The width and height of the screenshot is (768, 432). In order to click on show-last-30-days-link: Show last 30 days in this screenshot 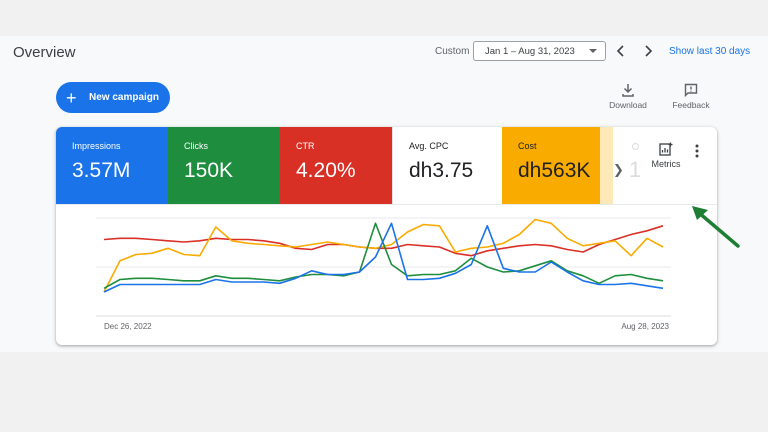, I will do `click(710, 51)`.